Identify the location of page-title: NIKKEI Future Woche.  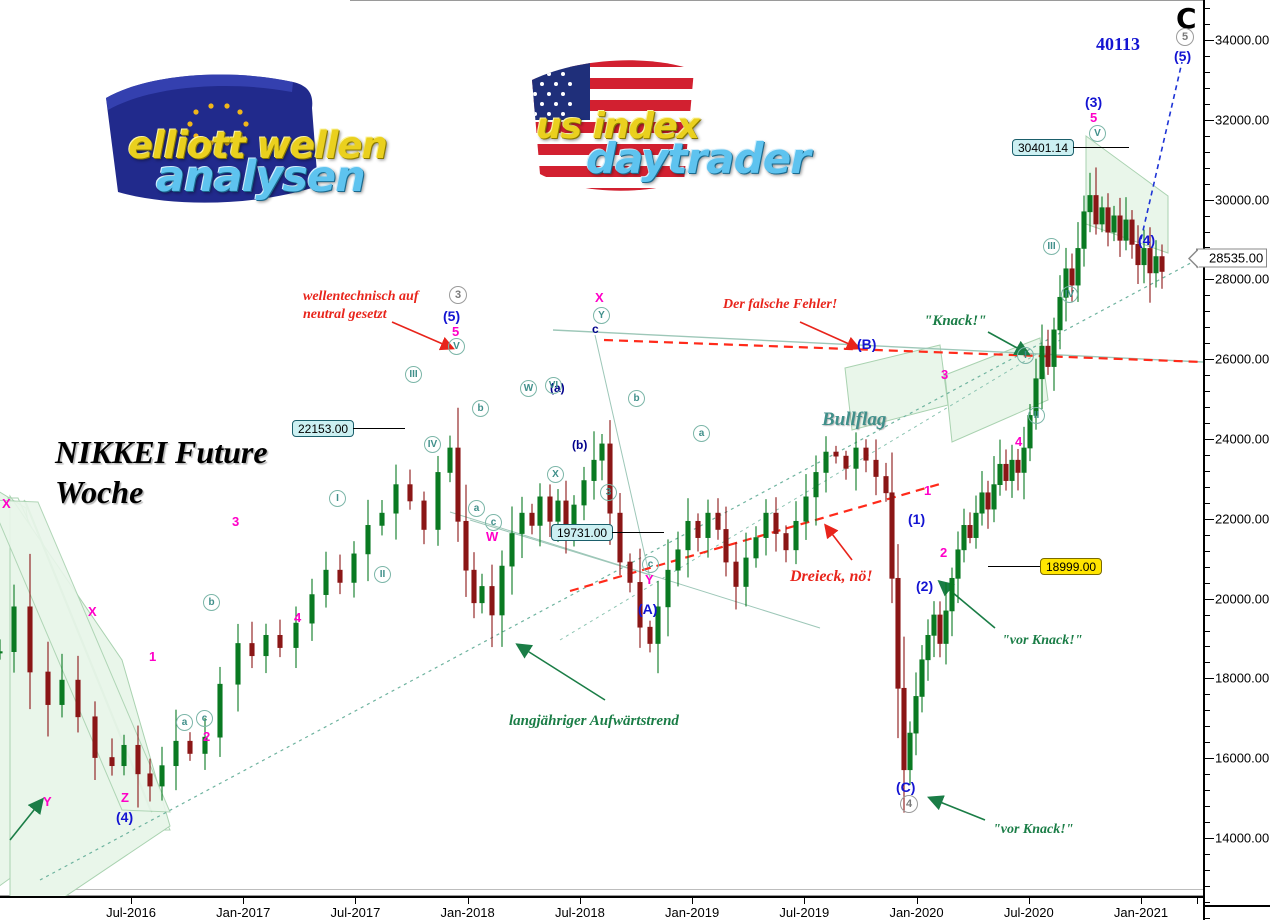
(161, 472).